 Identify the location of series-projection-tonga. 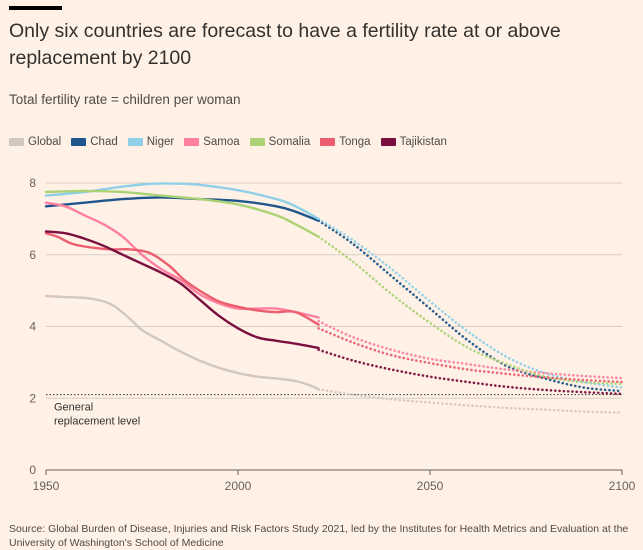
(470, 355).